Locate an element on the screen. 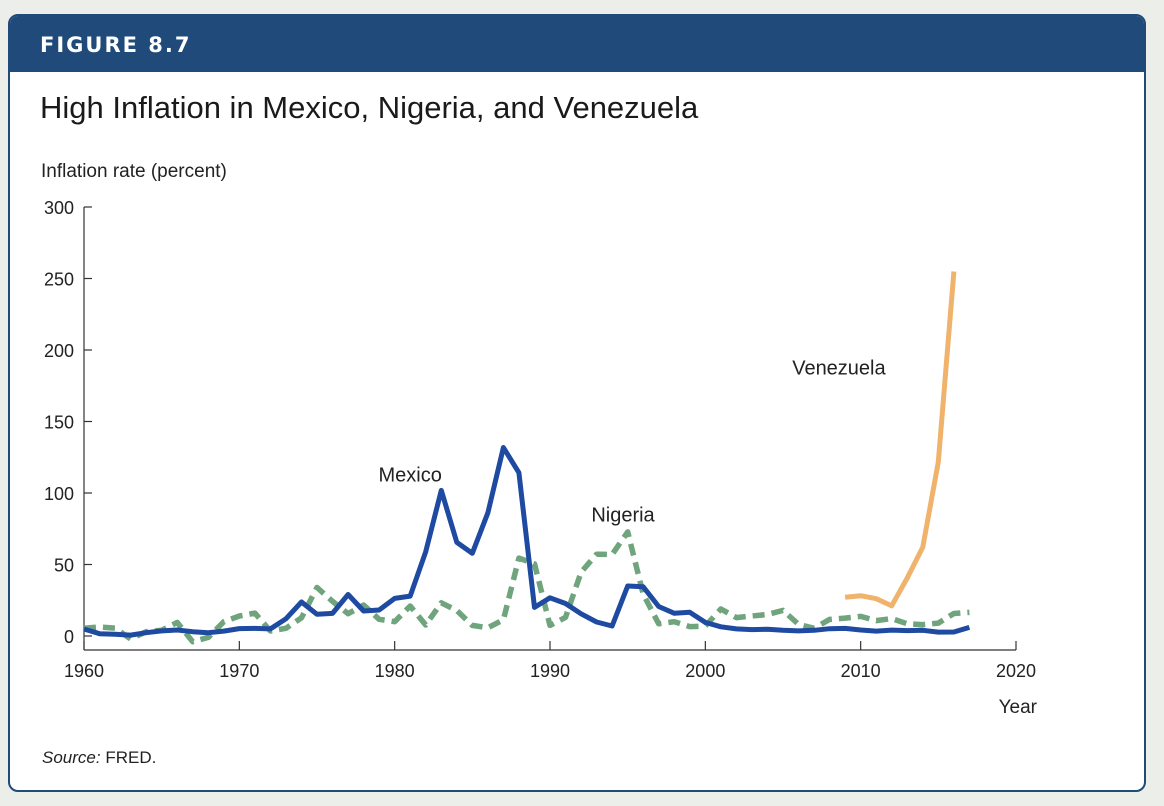 The width and height of the screenshot is (1164, 806). series-line-venezuela is located at coordinates (900, 440).